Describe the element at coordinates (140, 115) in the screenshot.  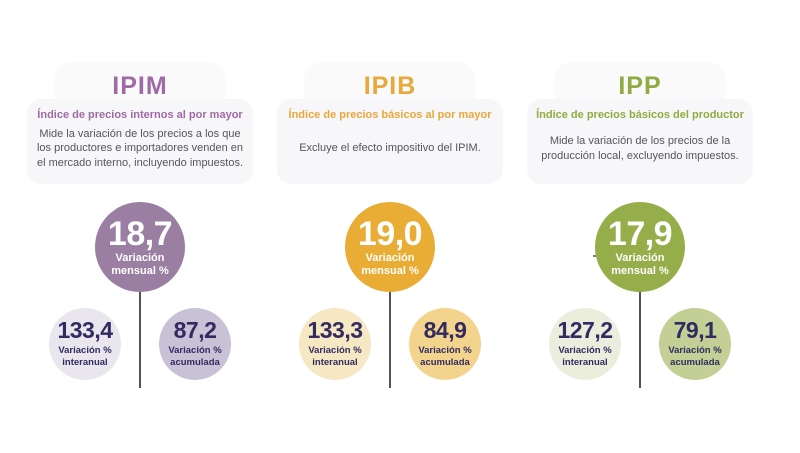
I see `index-subtitle: Índice de precios internos al por mayor` at that location.